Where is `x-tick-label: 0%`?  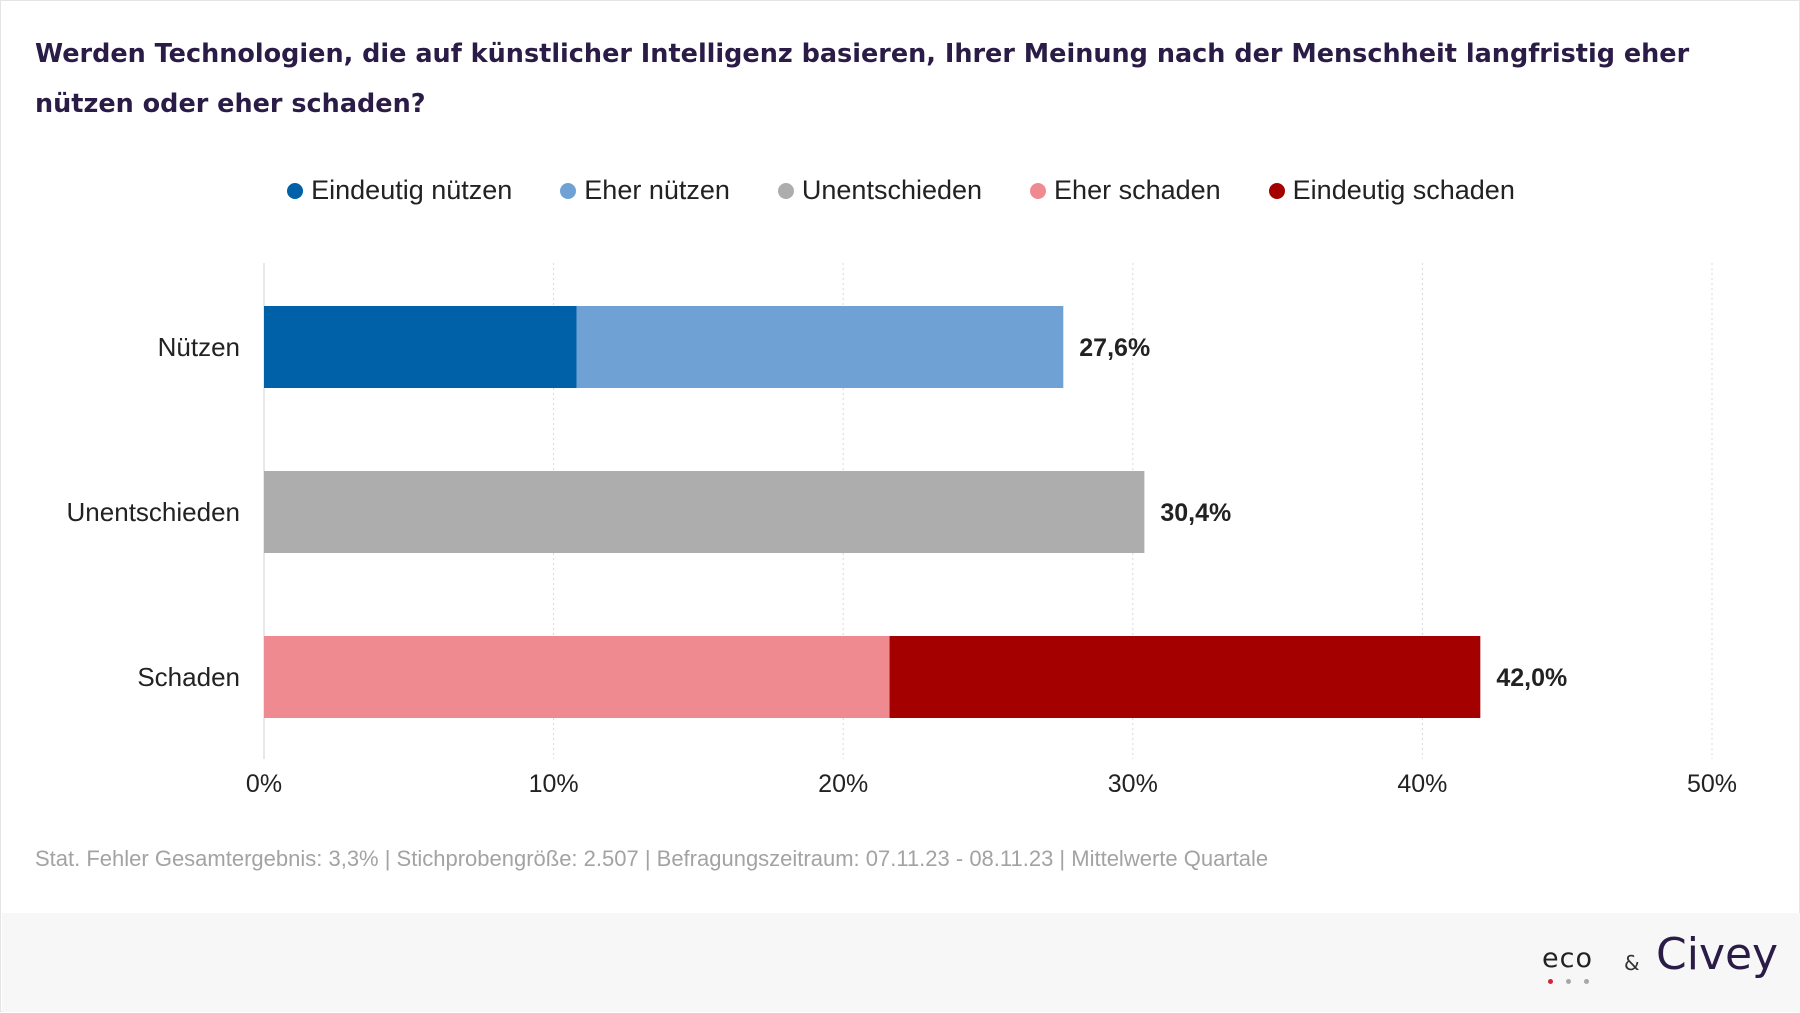 x-tick-label: 0% is located at coordinates (264, 784).